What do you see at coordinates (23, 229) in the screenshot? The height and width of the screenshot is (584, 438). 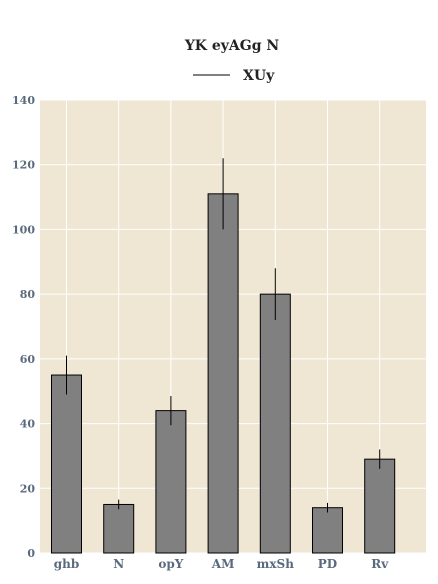 I see `y-tick-label: 100` at bounding box center [23, 229].